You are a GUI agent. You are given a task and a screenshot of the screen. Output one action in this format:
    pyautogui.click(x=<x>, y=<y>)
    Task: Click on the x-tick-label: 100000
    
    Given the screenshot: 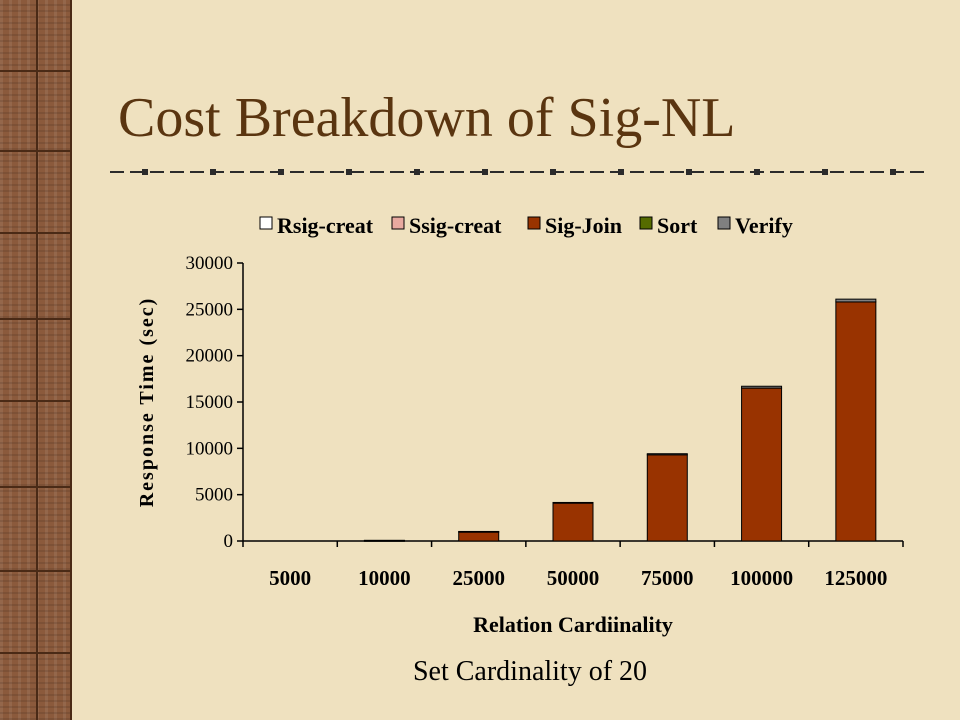 What is the action you would take?
    pyautogui.click(x=761, y=578)
    